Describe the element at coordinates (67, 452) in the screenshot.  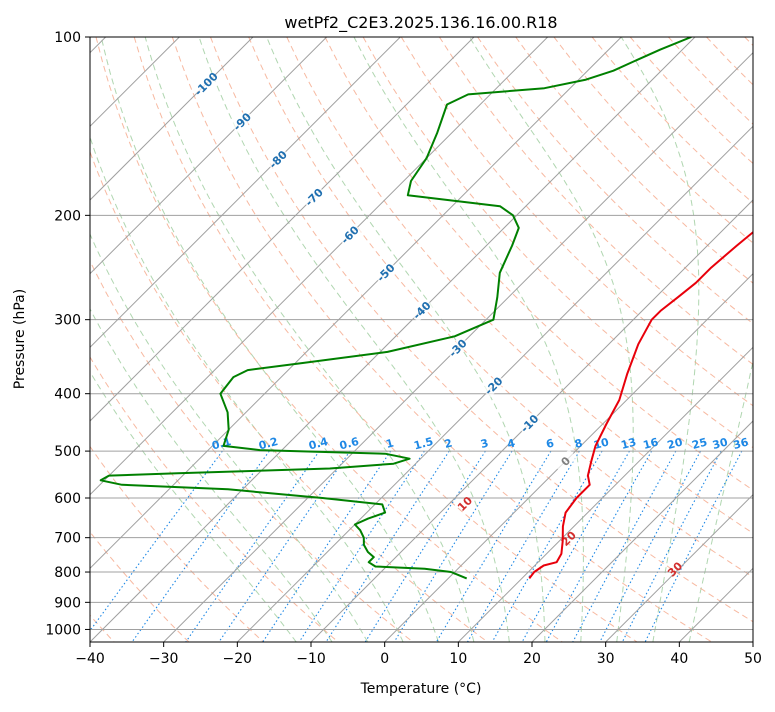
I see `y-tick-label: 500` at that location.